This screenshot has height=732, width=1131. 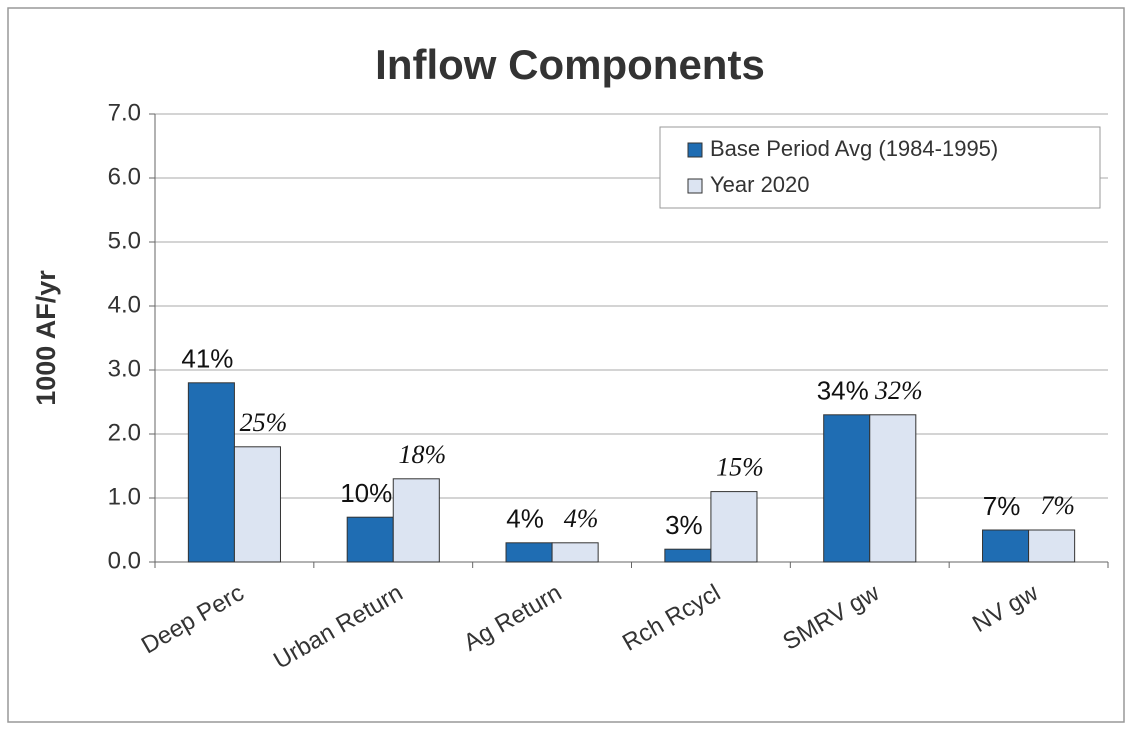 I want to click on legend-box, so click(x=880, y=167).